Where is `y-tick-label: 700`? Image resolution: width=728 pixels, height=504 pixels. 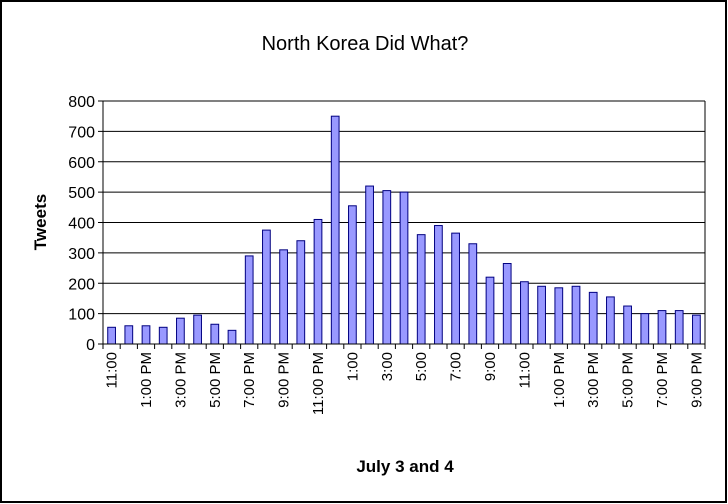
y-tick-label: 700 is located at coordinates (81, 132).